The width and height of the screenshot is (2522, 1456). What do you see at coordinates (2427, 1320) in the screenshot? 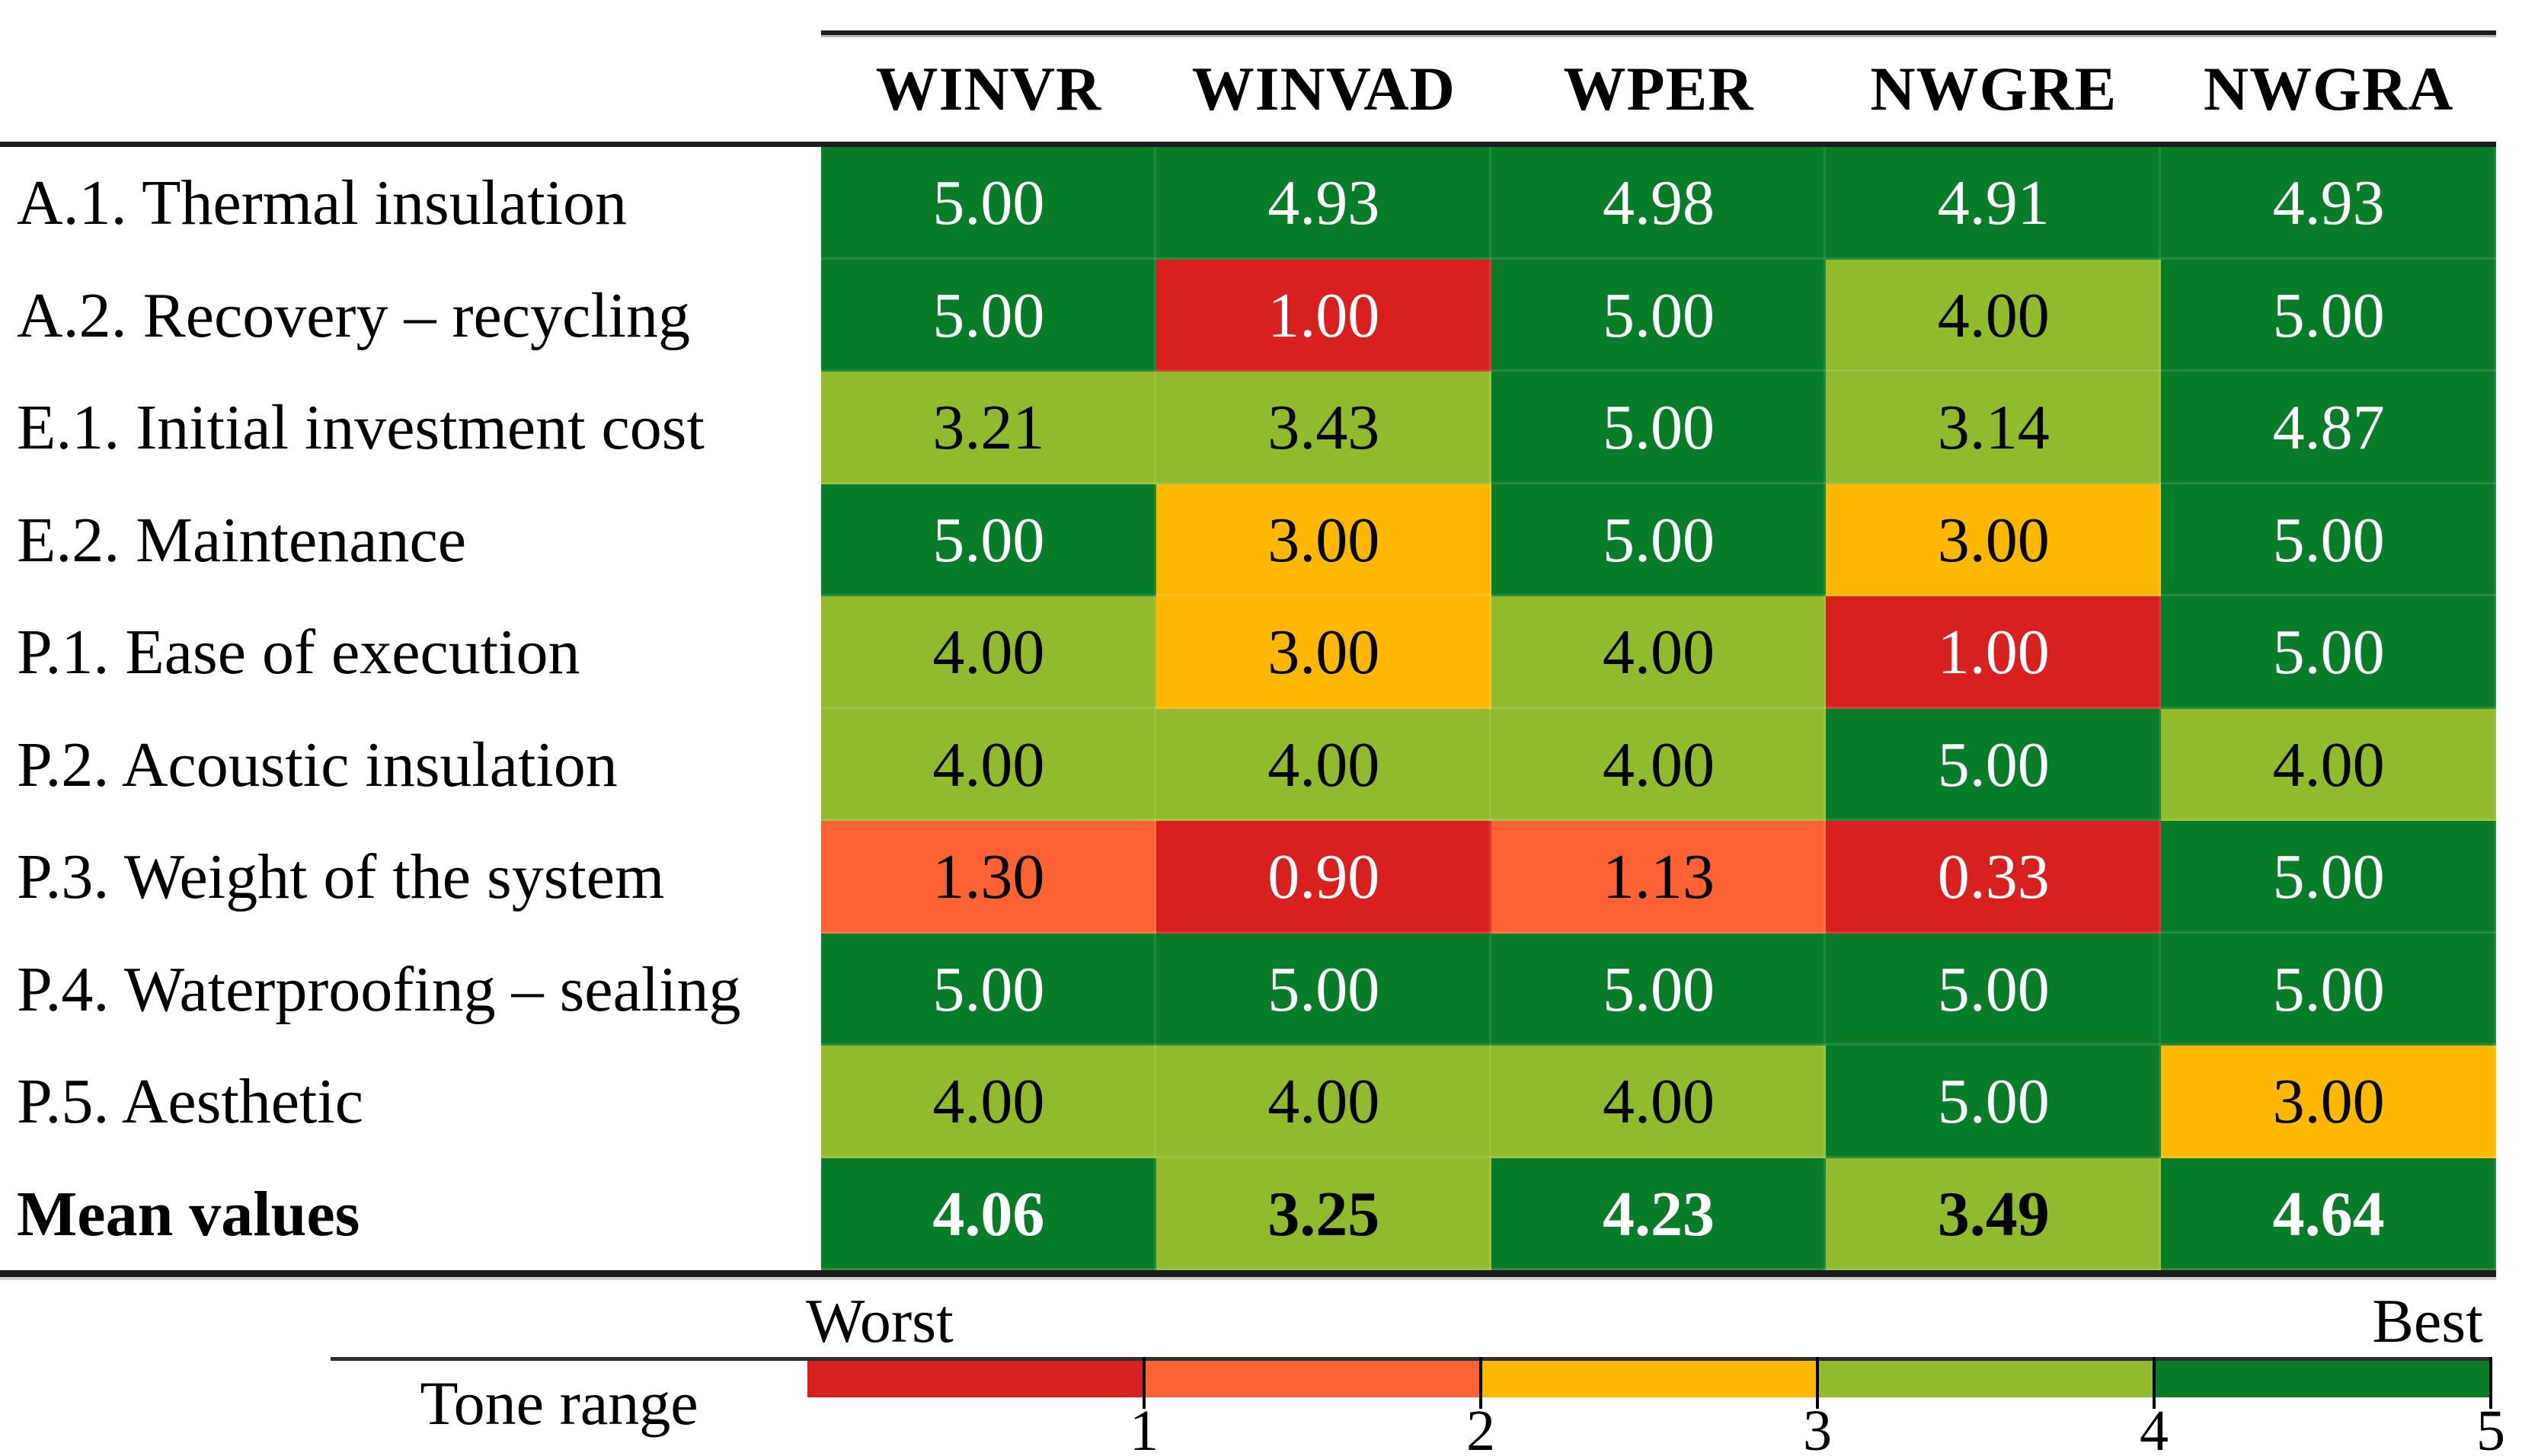
I see `legend-best-label: Best` at bounding box center [2427, 1320].